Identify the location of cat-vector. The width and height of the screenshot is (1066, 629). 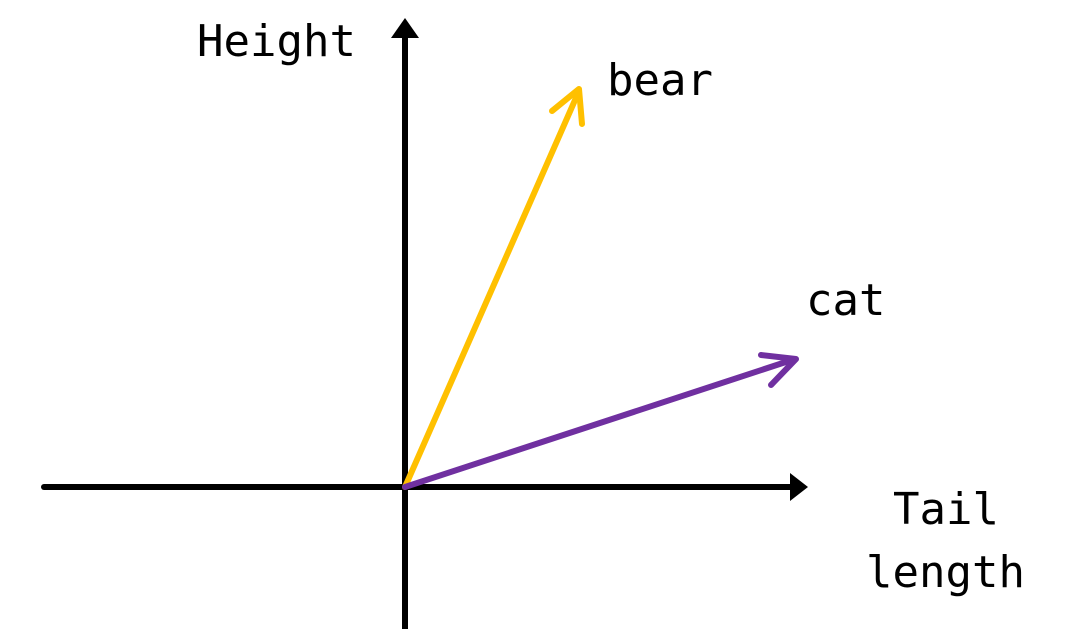
(600, 421).